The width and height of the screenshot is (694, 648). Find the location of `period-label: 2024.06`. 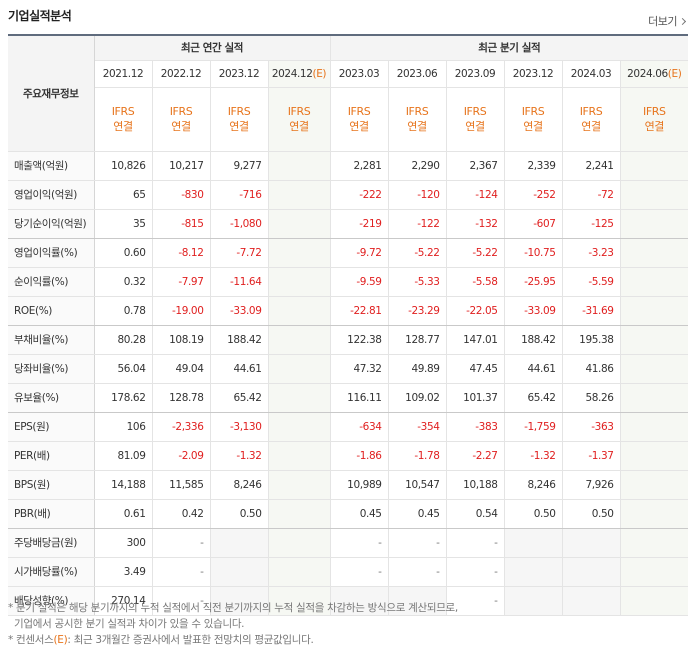

period-label: 2024.06 is located at coordinates (647, 73).